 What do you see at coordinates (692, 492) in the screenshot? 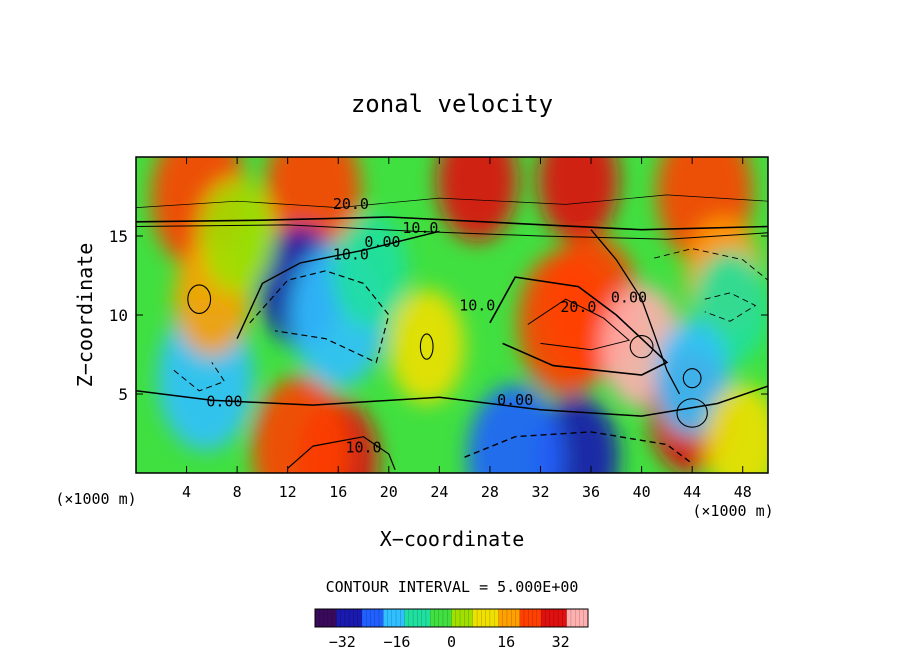
I see `x-tick-label: 44` at bounding box center [692, 492].